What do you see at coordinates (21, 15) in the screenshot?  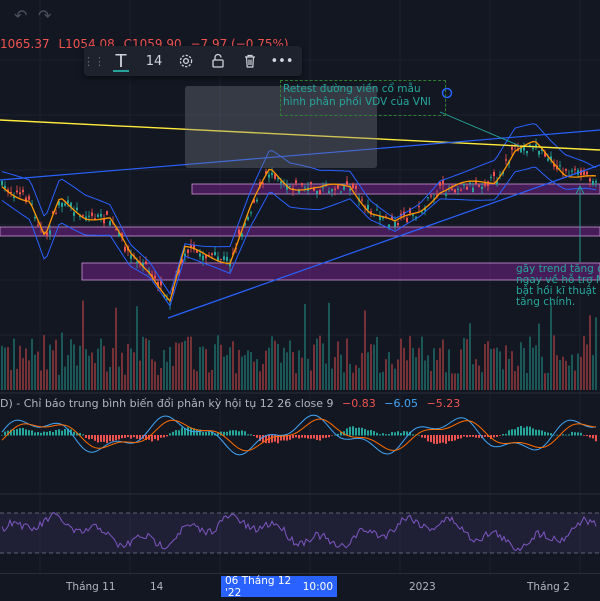 I see `undo-icon: ↶` at bounding box center [21, 15].